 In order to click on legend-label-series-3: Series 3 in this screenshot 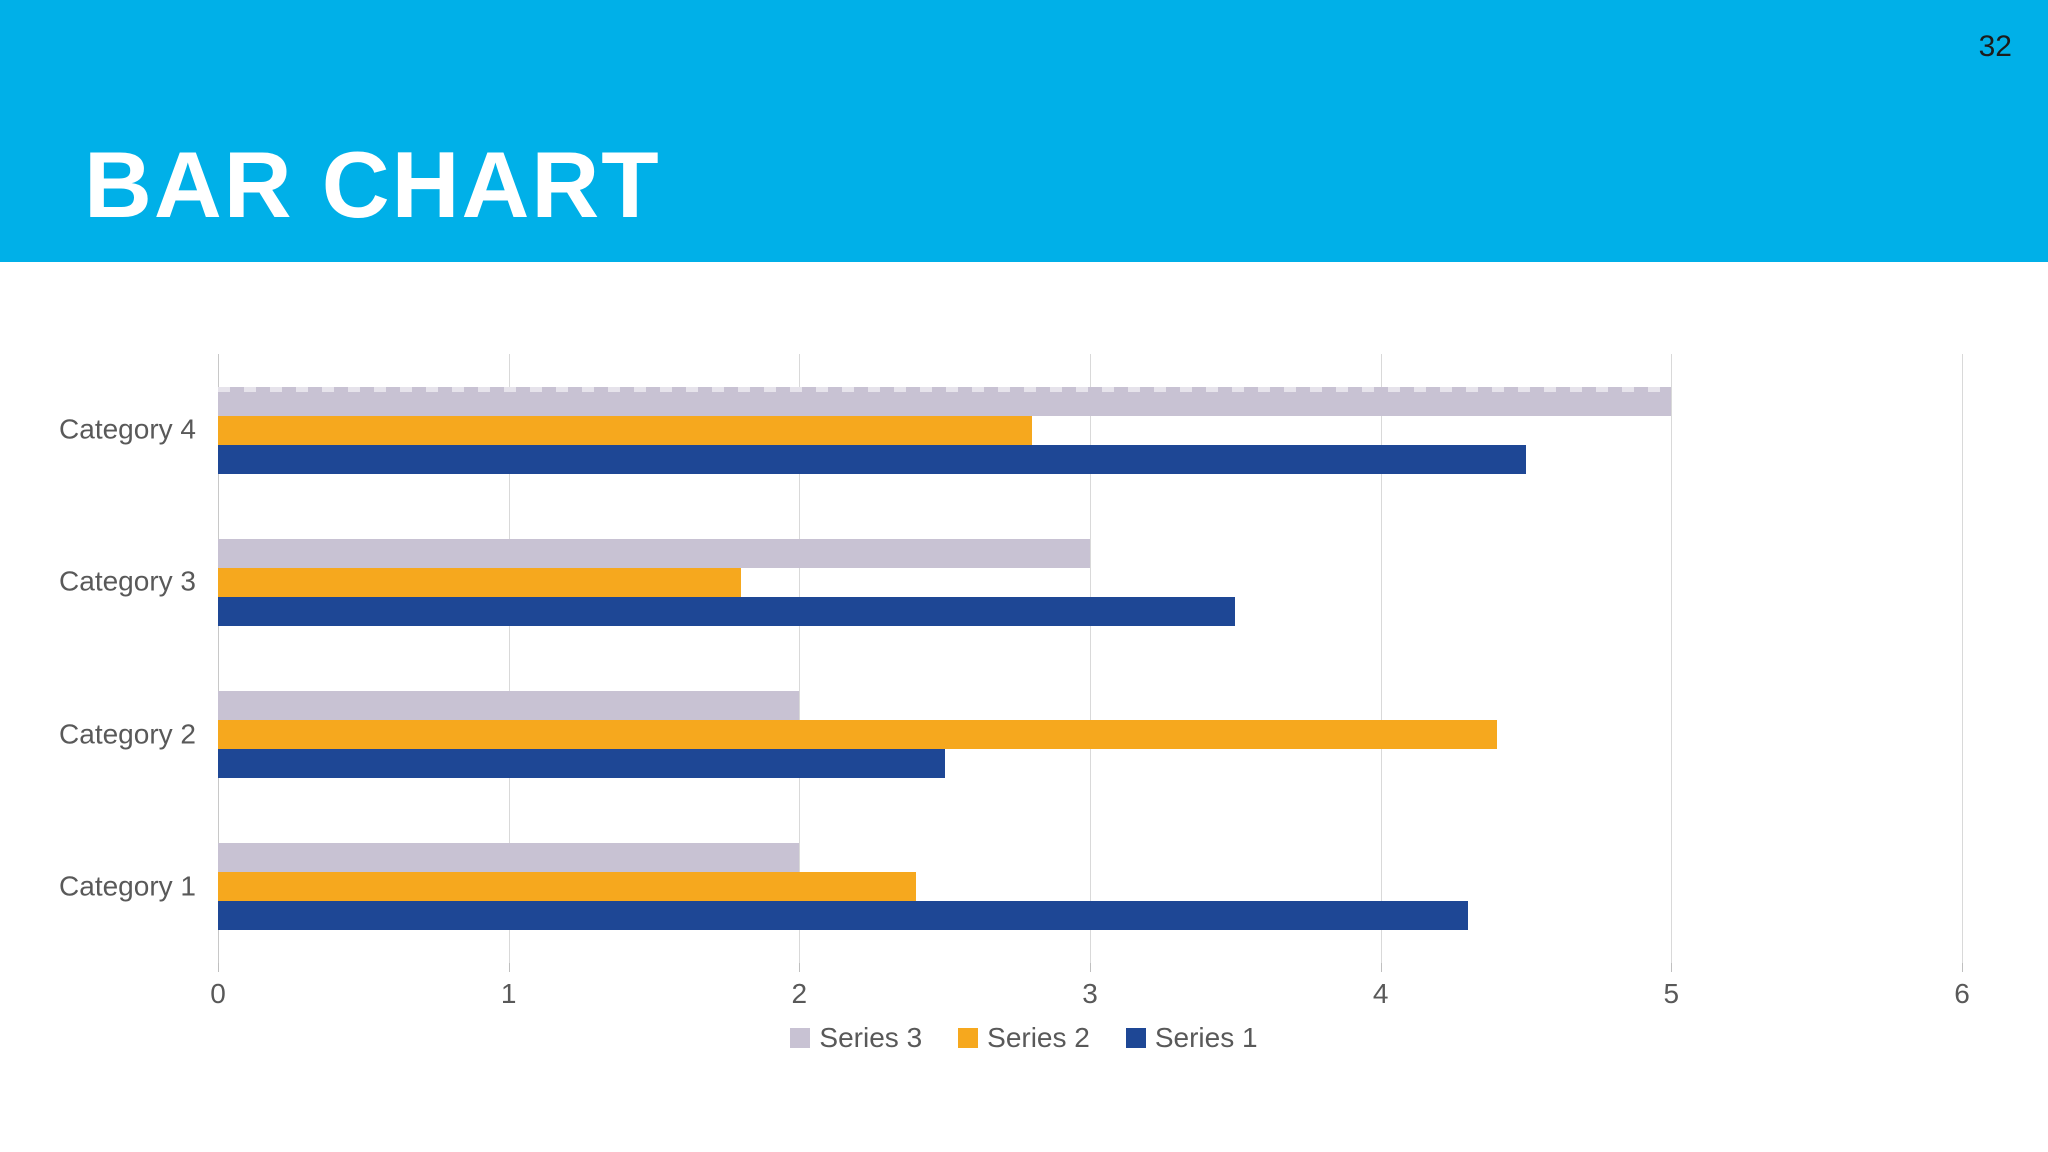, I will do `click(871, 1037)`.